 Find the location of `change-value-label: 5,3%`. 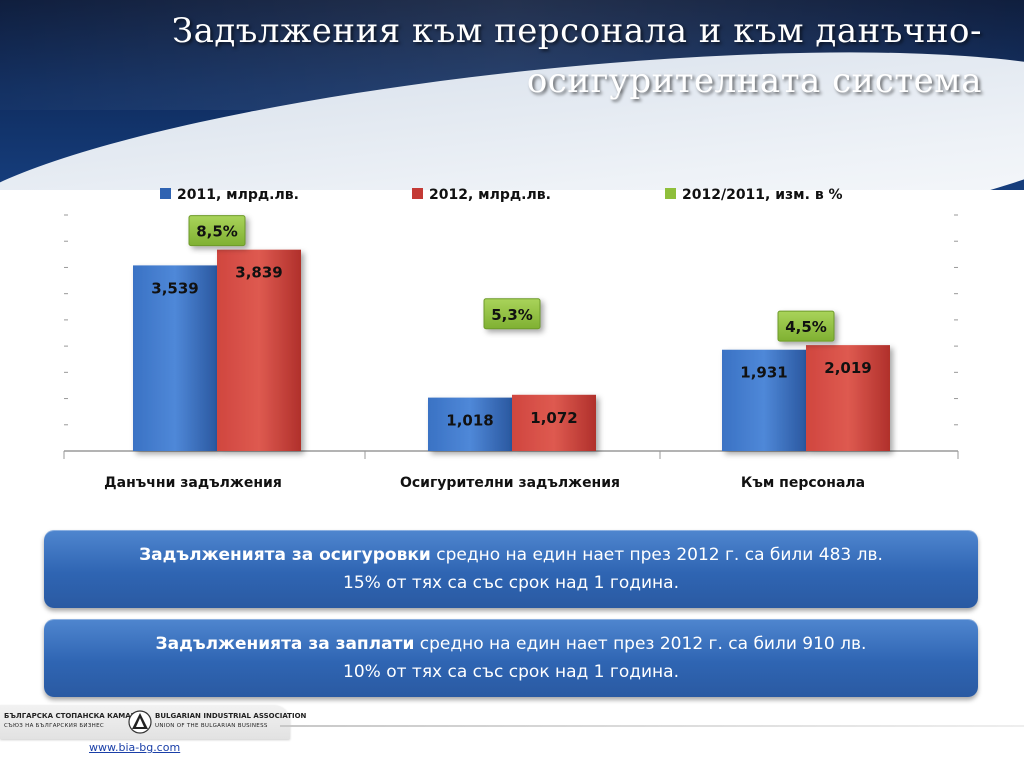

change-value-label: 5,3% is located at coordinates (512, 315).